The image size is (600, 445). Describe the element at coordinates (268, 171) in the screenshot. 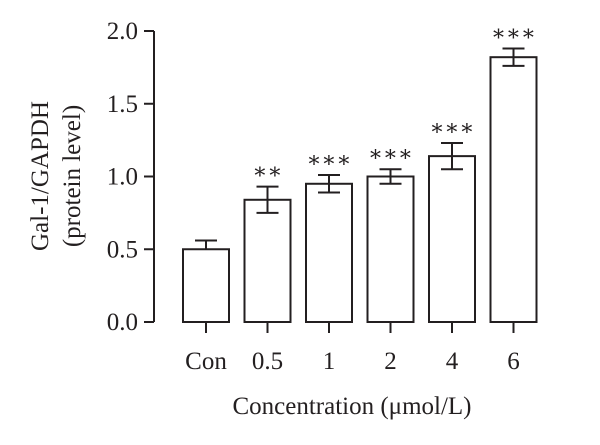

I see `significance-marker: ∗∗` at that location.